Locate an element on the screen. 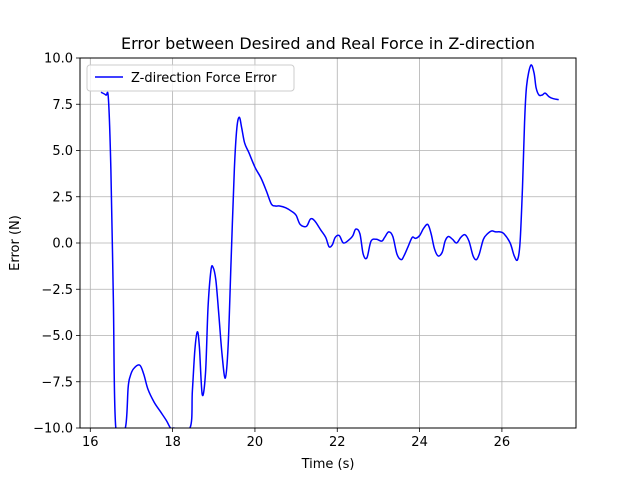 Image resolution: width=640 pixels, height=480 pixels. x-axis-ticks: 16 18 20 22 24 26 is located at coordinates (296, 439).